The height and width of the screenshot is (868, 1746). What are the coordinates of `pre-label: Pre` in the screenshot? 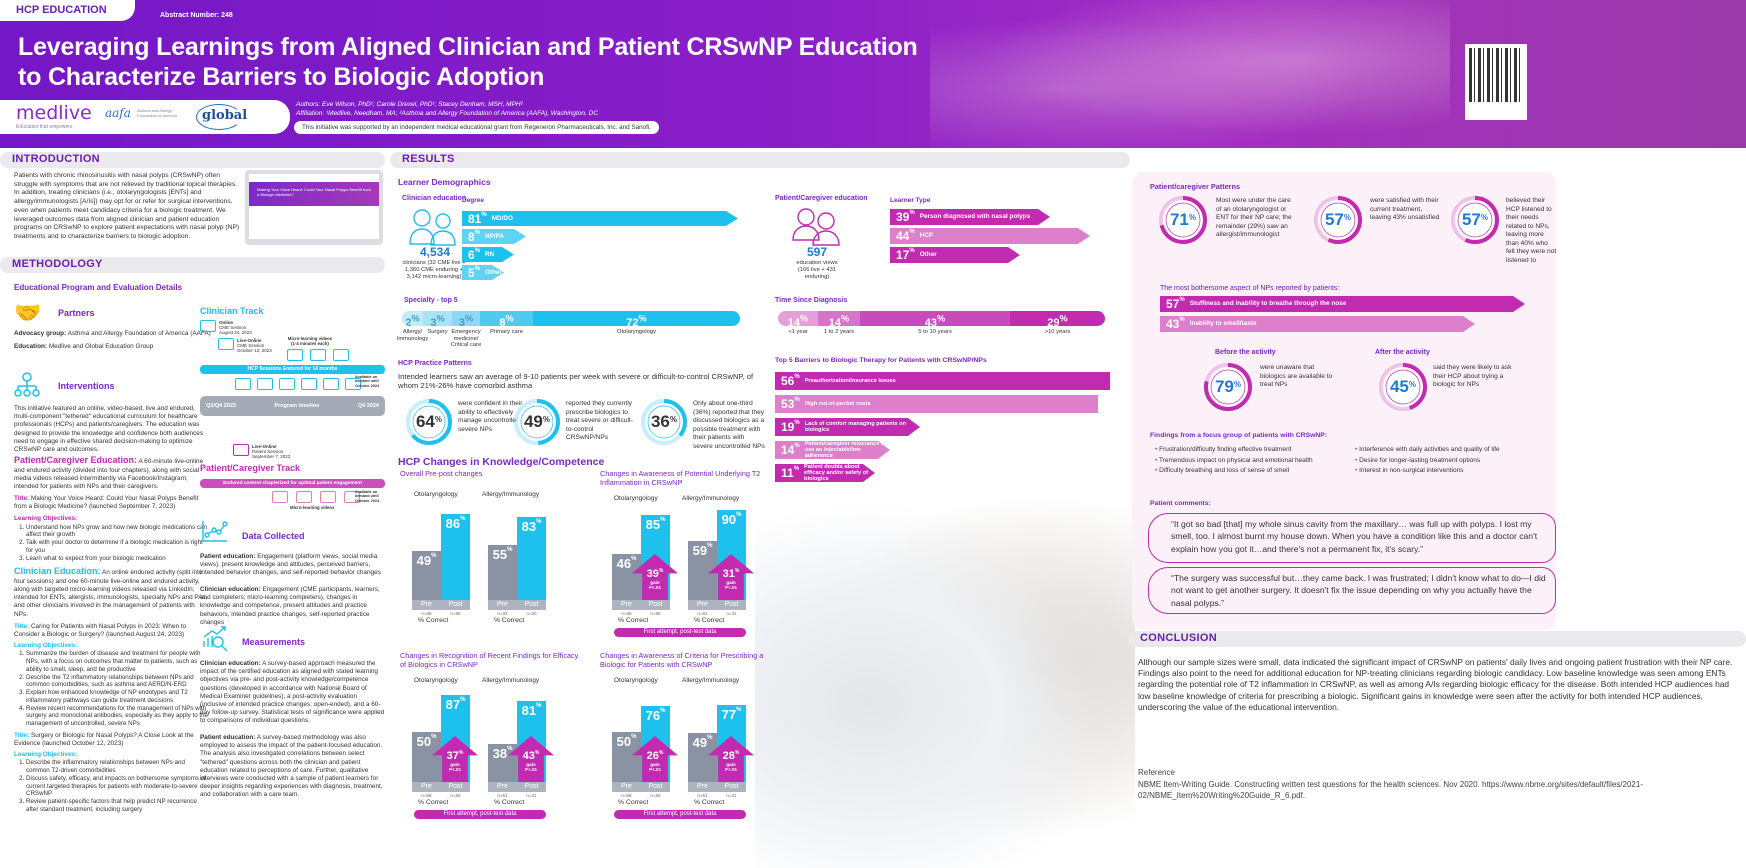 It's located at (702, 786).